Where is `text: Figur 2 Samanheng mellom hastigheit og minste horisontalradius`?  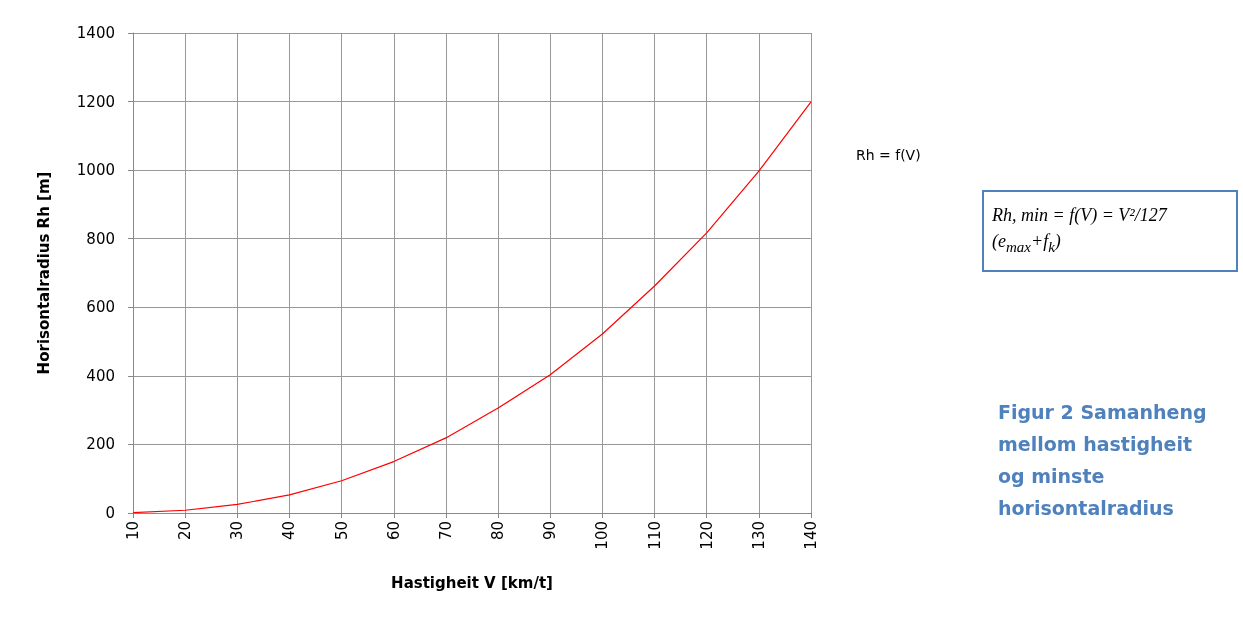 text: Figur 2 Samanheng mellom hastigheit og minste horisontalradius is located at coordinates (1103, 460).